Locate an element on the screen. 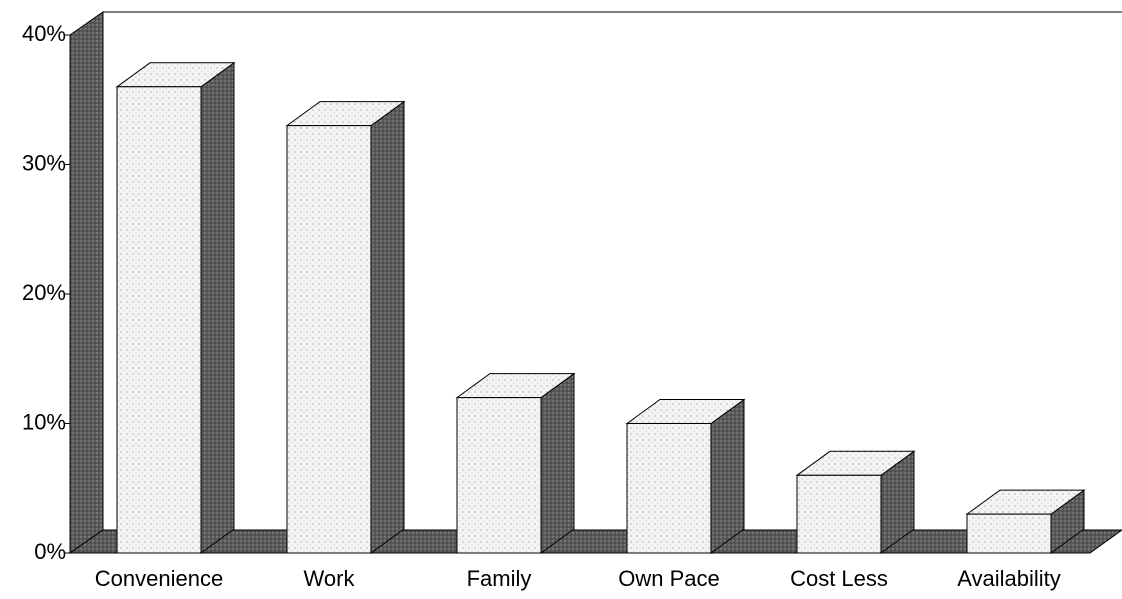 The image size is (1122, 599). x-tick-label: Own Pace is located at coordinates (669, 578).